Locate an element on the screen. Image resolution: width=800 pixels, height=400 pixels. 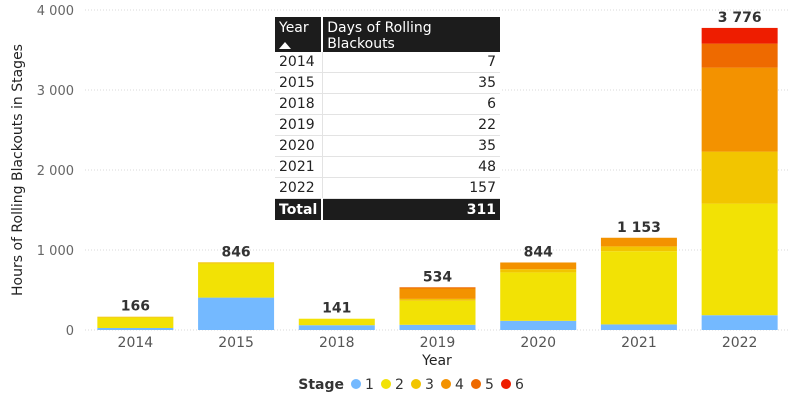
year-cell: 2019 is located at coordinates (299, 125).